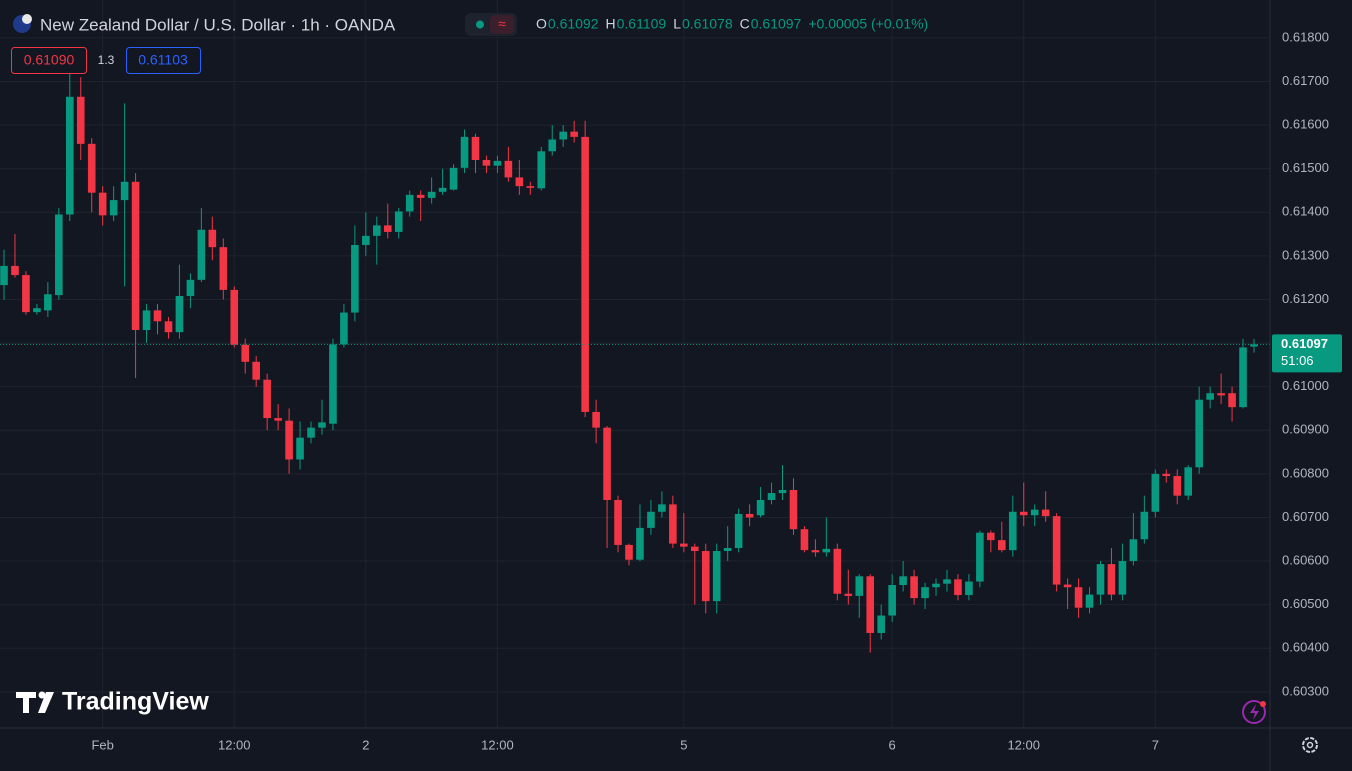  What do you see at coordinates (1305, 516) in the screenshot?
I see `y-tick-label: 0.60700` at bounding box center [1305, 516].